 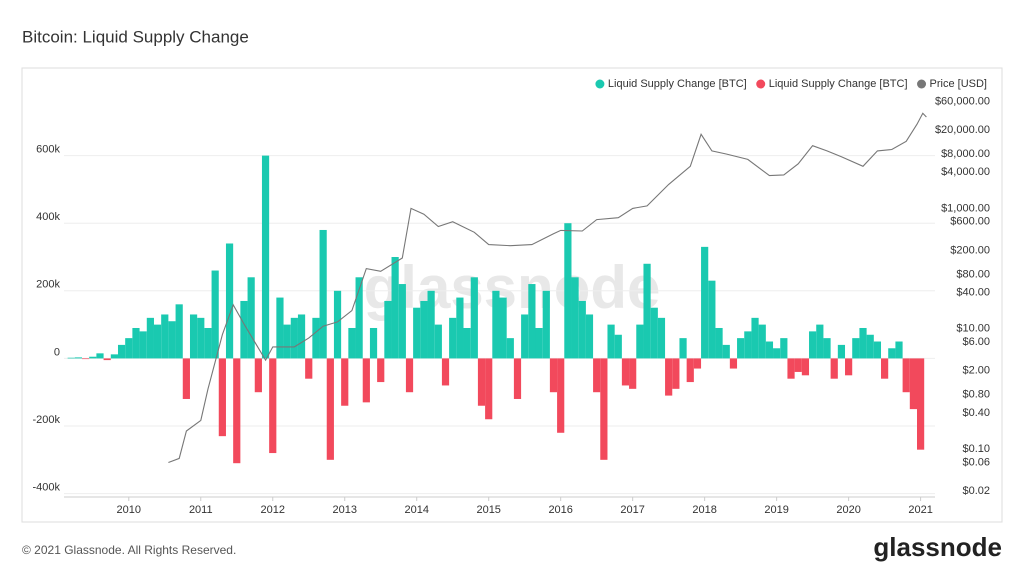 What do you see at coordinates (776, 510) in the screenshot?
I see `x-tick-label: 2019` at bounding box center [776, 510].